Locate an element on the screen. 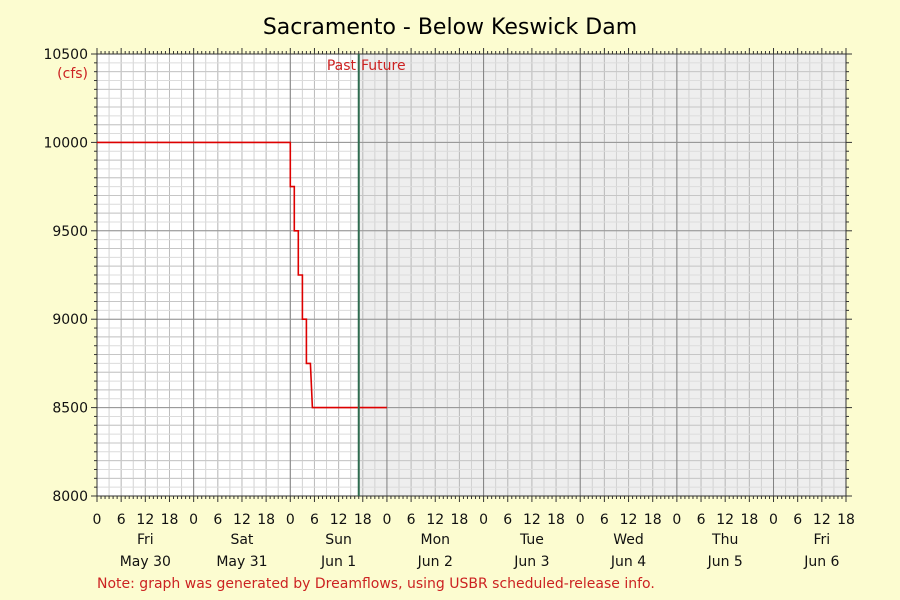 This screenshot has width=900, height=600. y-tick-label: 9000 is located at coordinates (70, 320).